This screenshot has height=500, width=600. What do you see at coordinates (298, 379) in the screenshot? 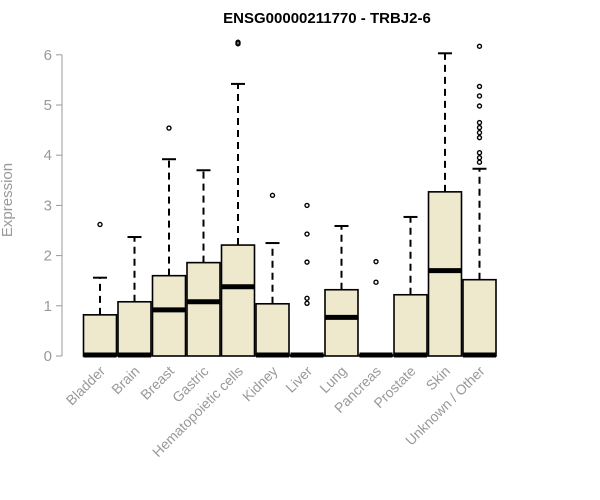
I see `x-tick-label: Liver` at bounding box center [298, 379].